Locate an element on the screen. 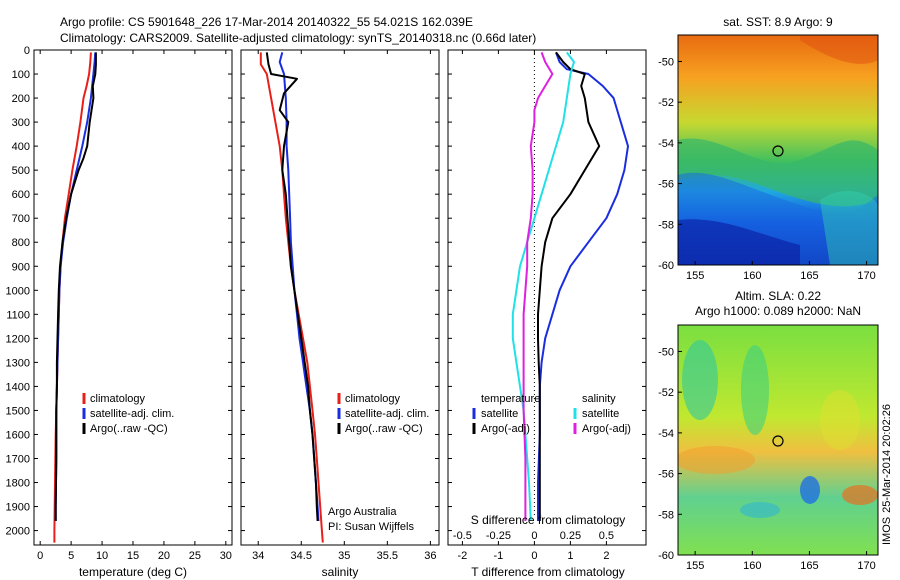 Image resolution: width=900 pixels, height=580 pixels. credit-text: IMOS 25-Mar-2014 20:02:26 is located at coordinates (887, 474).